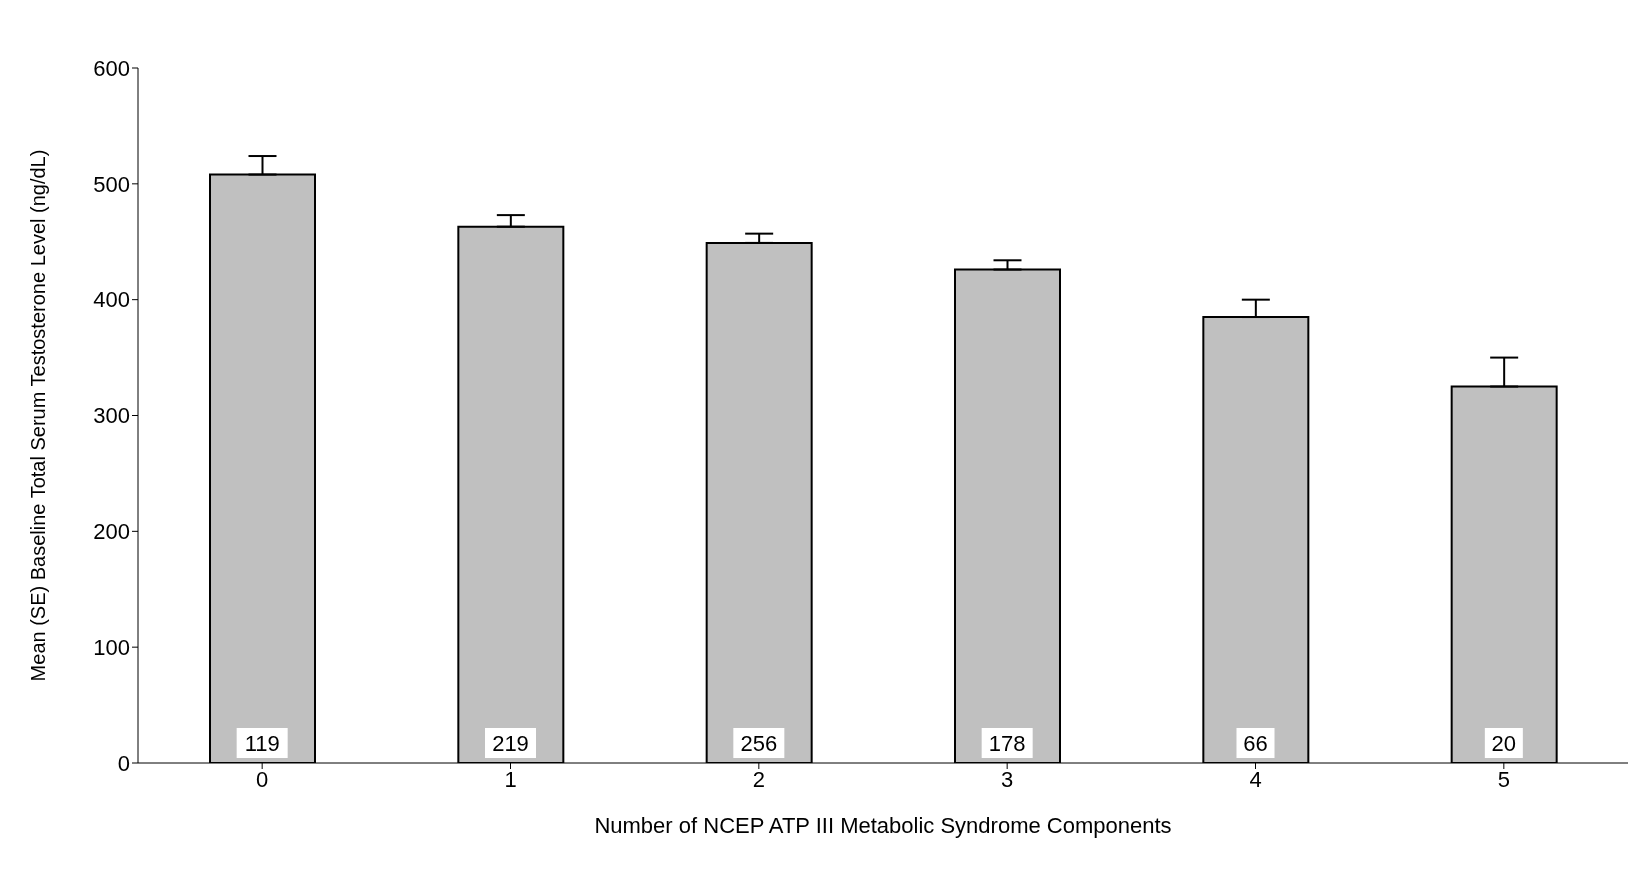 The image size is (1640, 869). I want to click on x-tick-label: 4, so click(1255, 779).